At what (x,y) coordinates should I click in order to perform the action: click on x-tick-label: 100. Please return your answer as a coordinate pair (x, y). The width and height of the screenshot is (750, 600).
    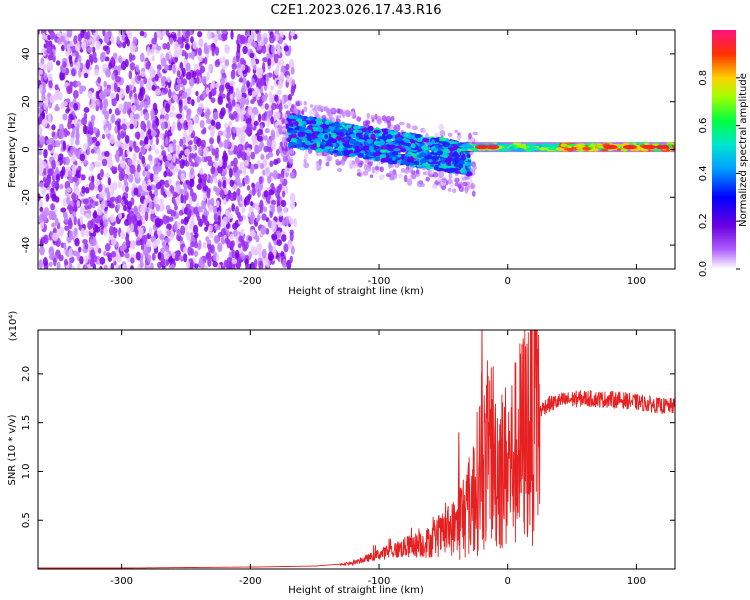
    Looking at the image, I should click on (636, 281).